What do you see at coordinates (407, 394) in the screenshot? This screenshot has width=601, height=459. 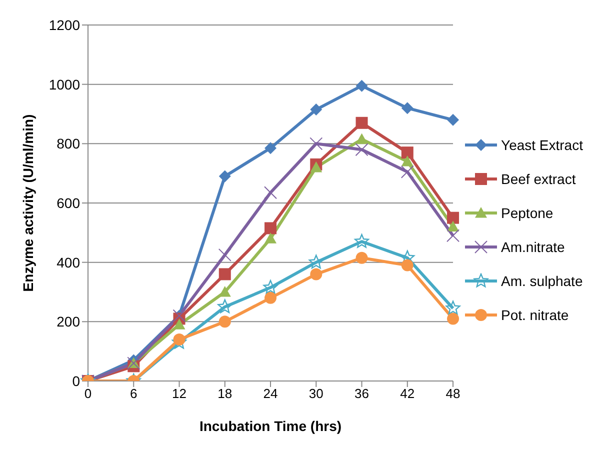 I see `x-tick-label: 42` at bounding box center [407, 394].